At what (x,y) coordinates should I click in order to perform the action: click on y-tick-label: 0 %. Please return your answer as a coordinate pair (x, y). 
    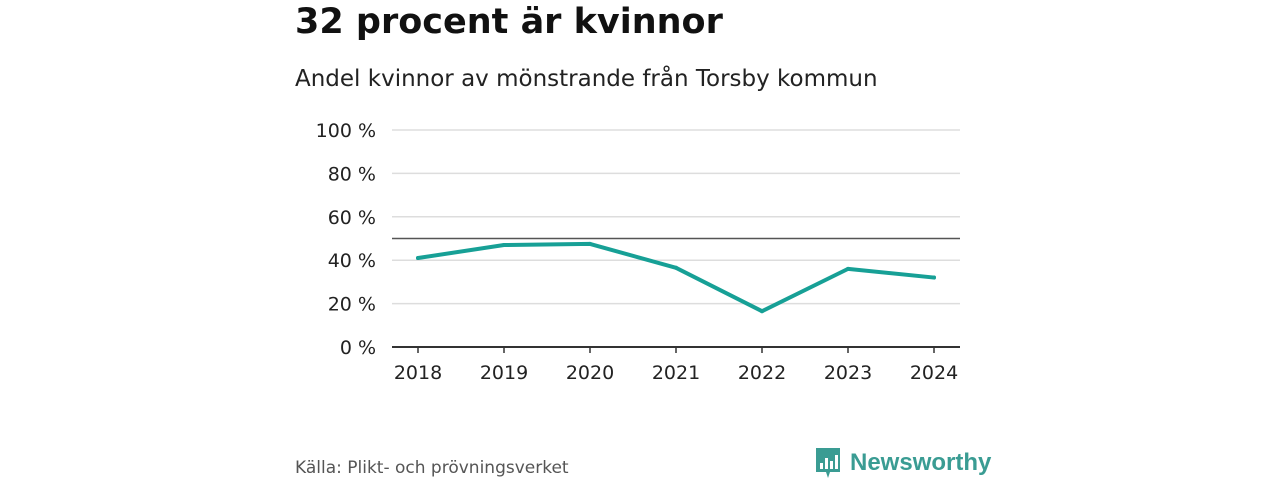
    Looking at the image, I should click on (358, 348).